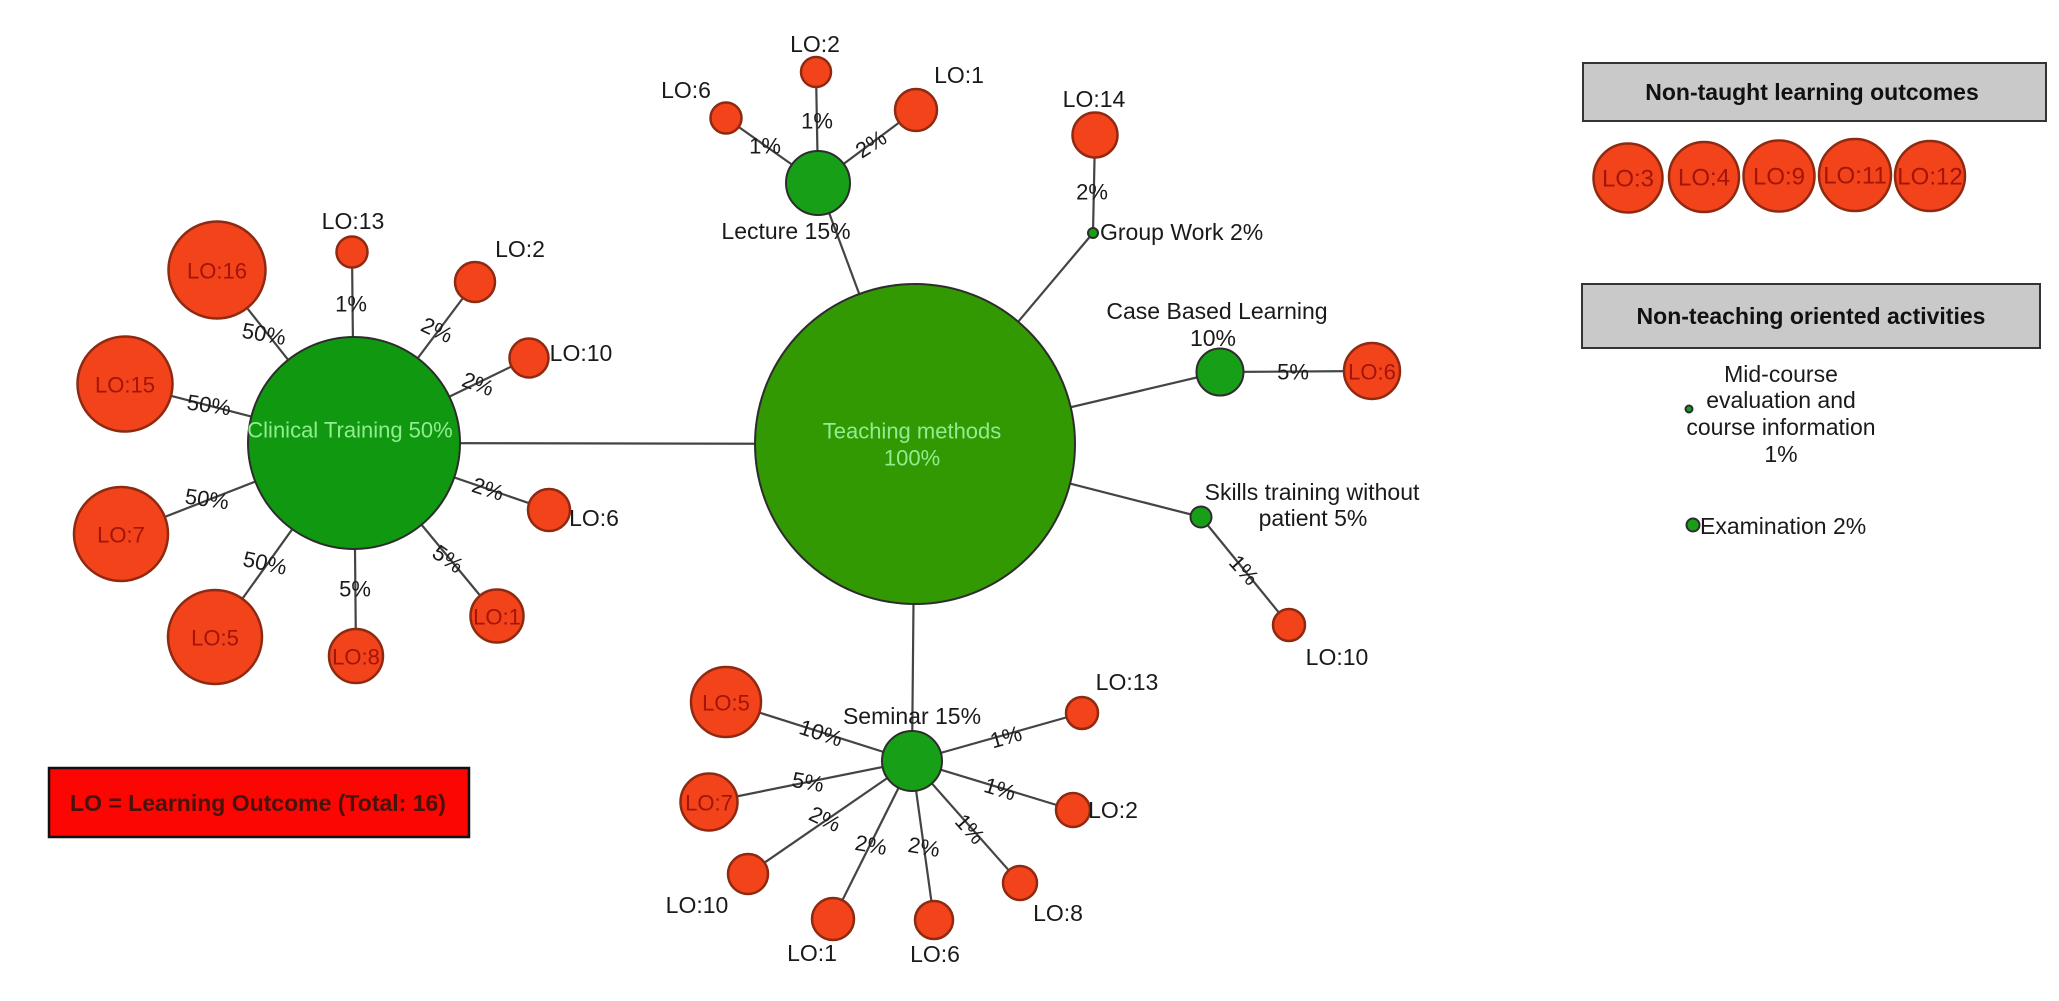 The width and height of the screenshot is (2059, 1001). What do you see at coordinates (1780, 427) in the screenshot?
I see `svg-text: course information` at bounding box center [1780, 427].